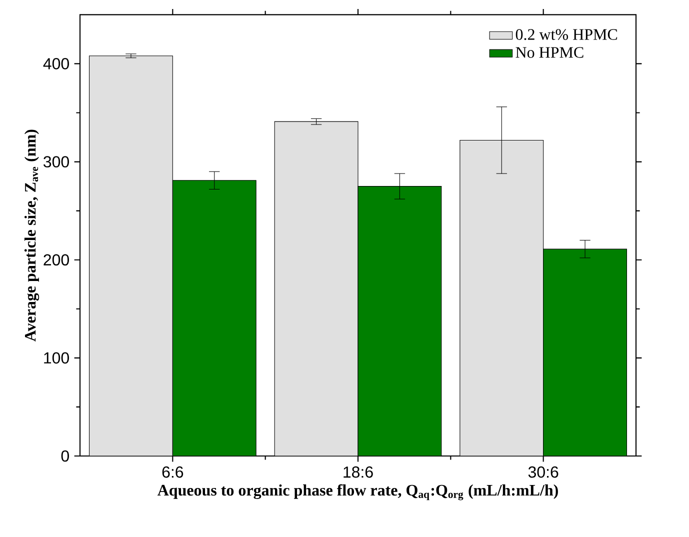 The height and width of the screenshot is (537, 689). I want to click on y-tick-label: 400, so click(56, 64).